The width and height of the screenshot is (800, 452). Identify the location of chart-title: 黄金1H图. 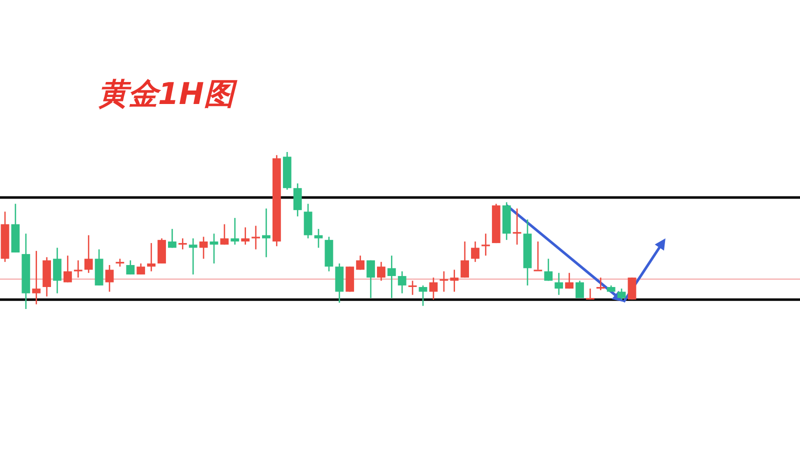
(168, 94).